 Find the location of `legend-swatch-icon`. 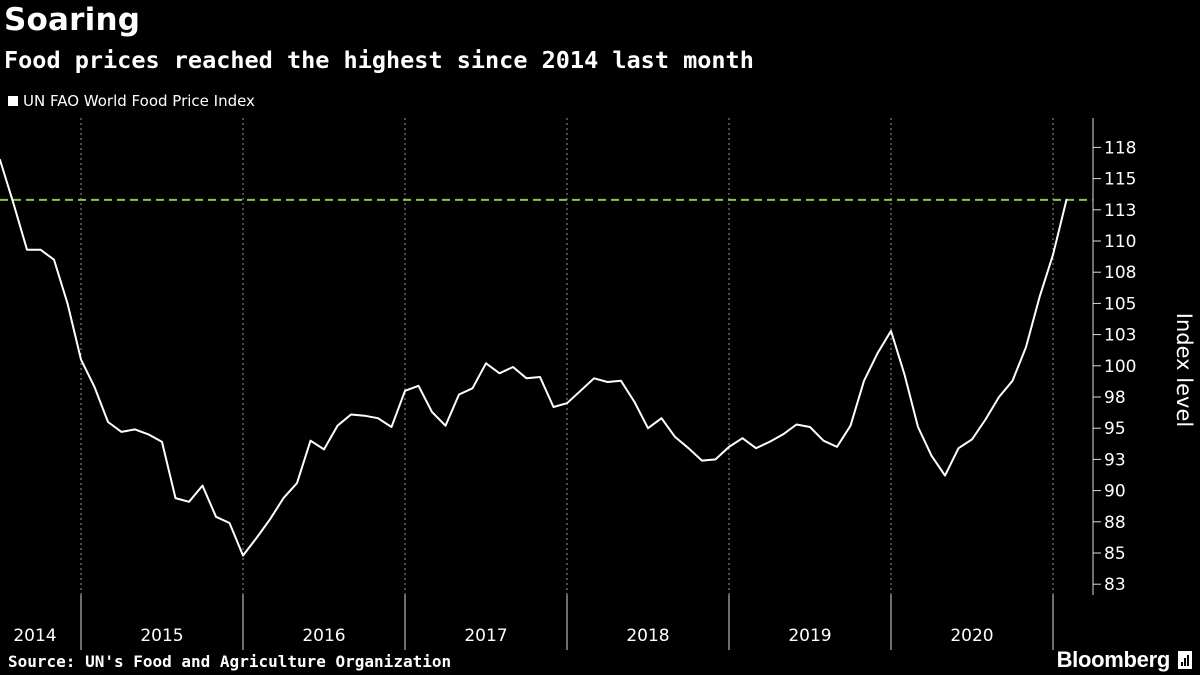

legend-swatch-icon is located at coordinates (13, 101).